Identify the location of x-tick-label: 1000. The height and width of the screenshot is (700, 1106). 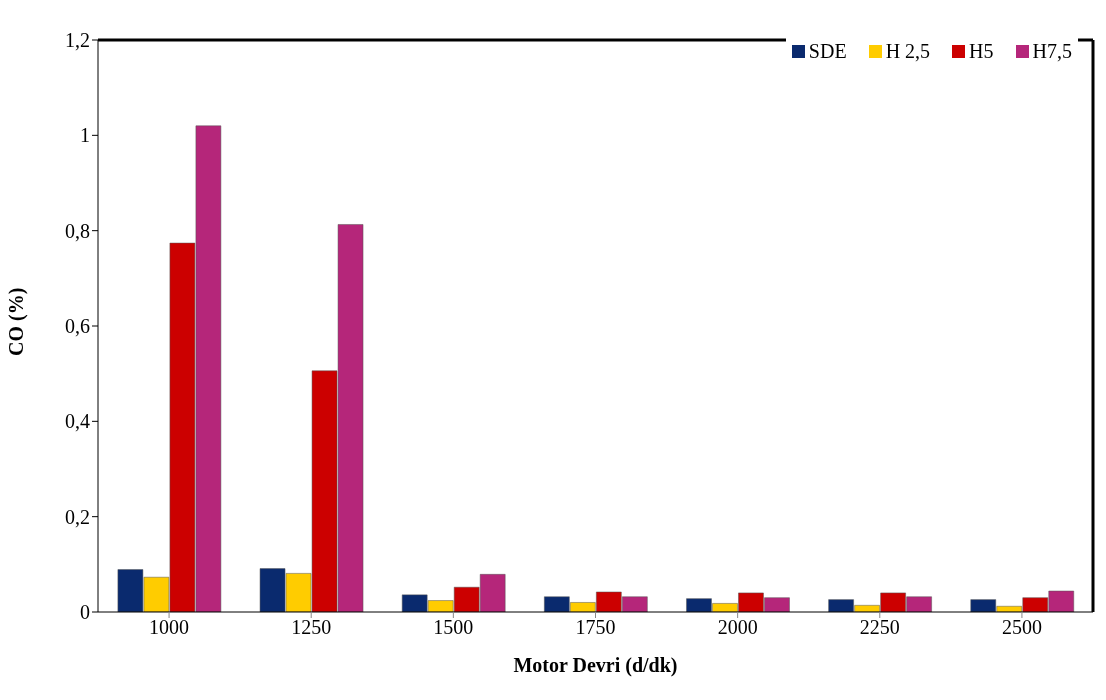
(169, 627).